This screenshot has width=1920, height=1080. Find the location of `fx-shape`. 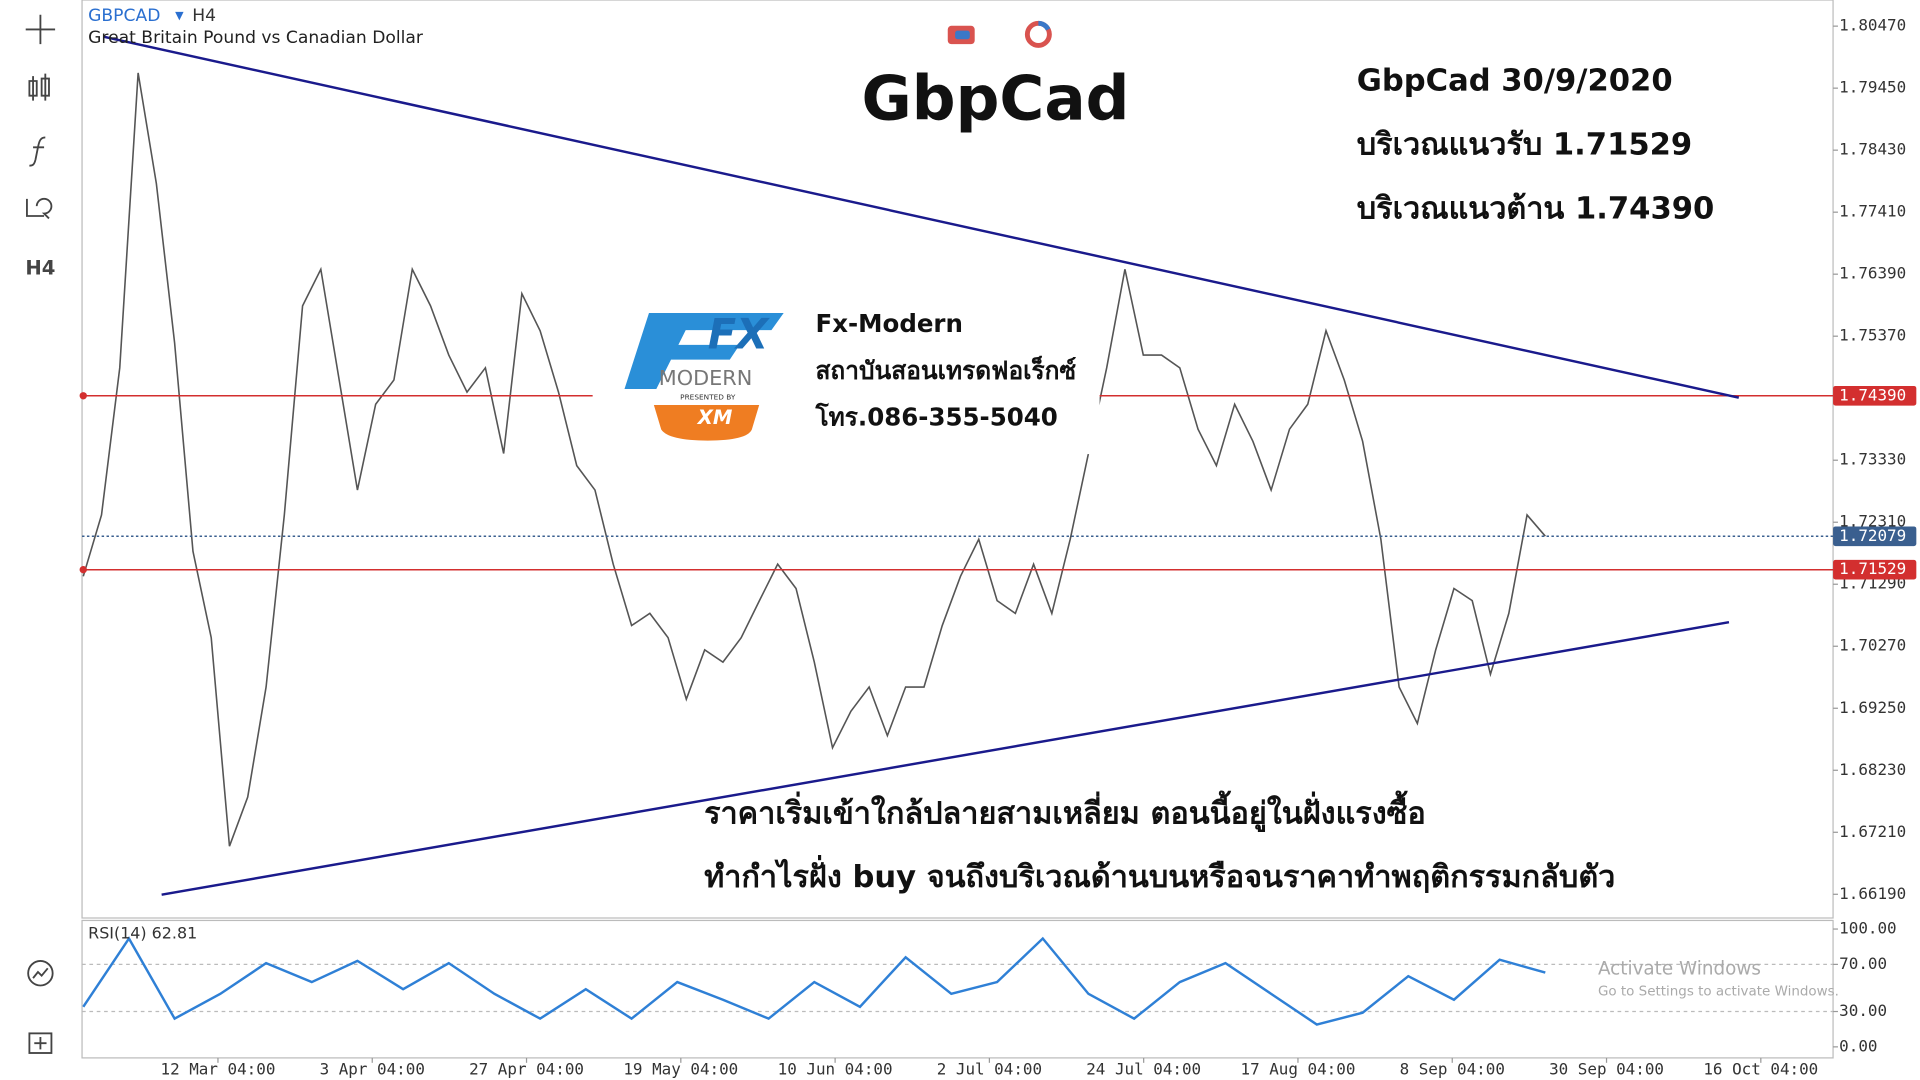

fx-shape is located at coordinates (704, 351).